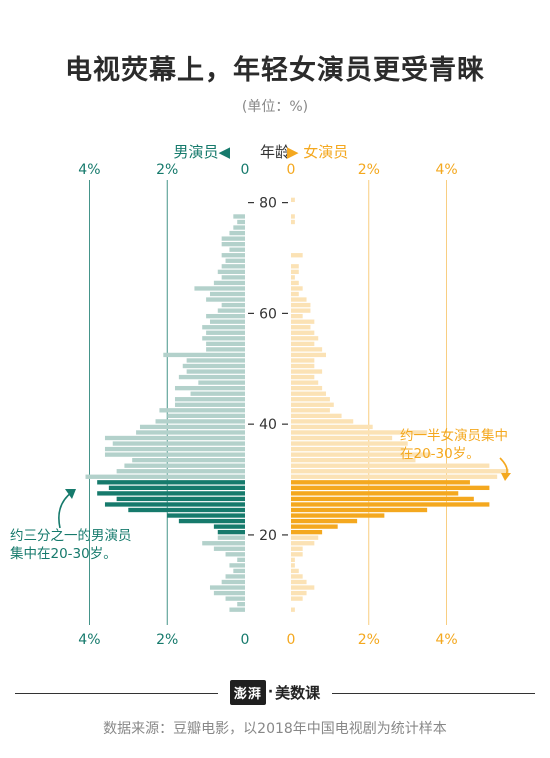 Image resolution: width=550 pixels, height=758 pixels. Describe the element at coordinates (369, 170) in the screenshot. I see `female-tick-label-top: 2%` at that location.